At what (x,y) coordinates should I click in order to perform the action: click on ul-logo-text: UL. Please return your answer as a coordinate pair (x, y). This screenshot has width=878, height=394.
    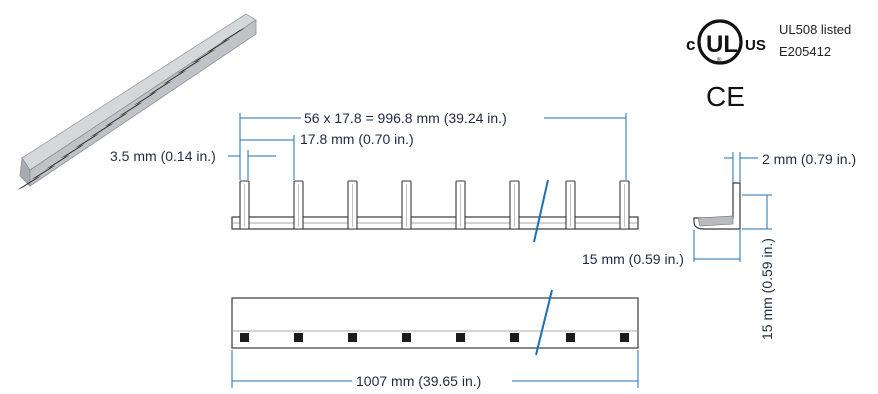
    Looking at the image, I should click on (722, 44).